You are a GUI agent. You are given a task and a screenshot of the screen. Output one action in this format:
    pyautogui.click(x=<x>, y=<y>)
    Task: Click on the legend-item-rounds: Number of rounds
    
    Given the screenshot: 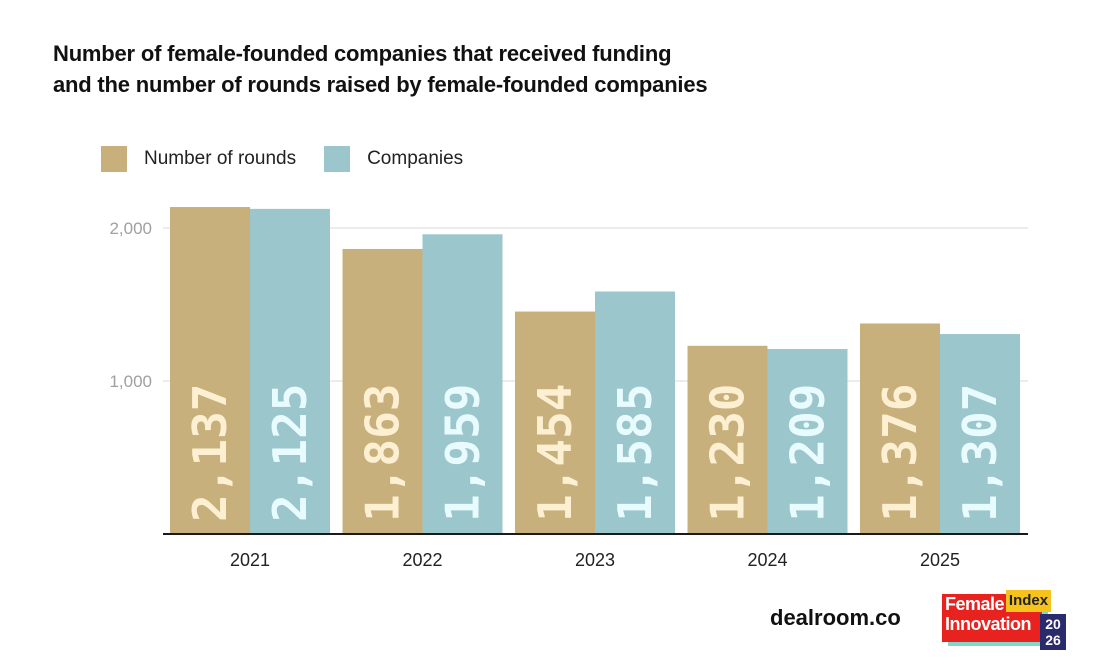 What is the action you would take?
    pyautogui.click(x=198, y=159)
    